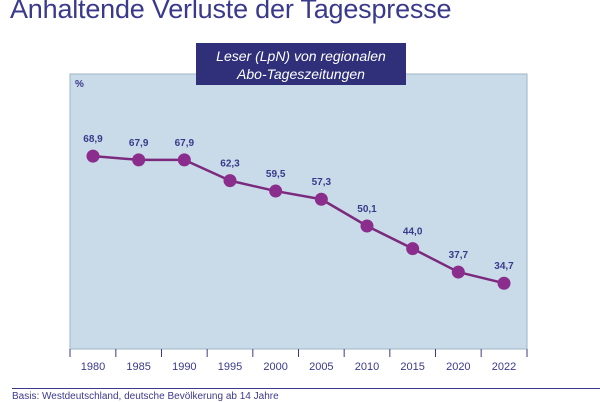  What do you see at coordinates (504, 266) in the screenshot?
I see `data-label: 34,7` at bounding box center [504, 266].